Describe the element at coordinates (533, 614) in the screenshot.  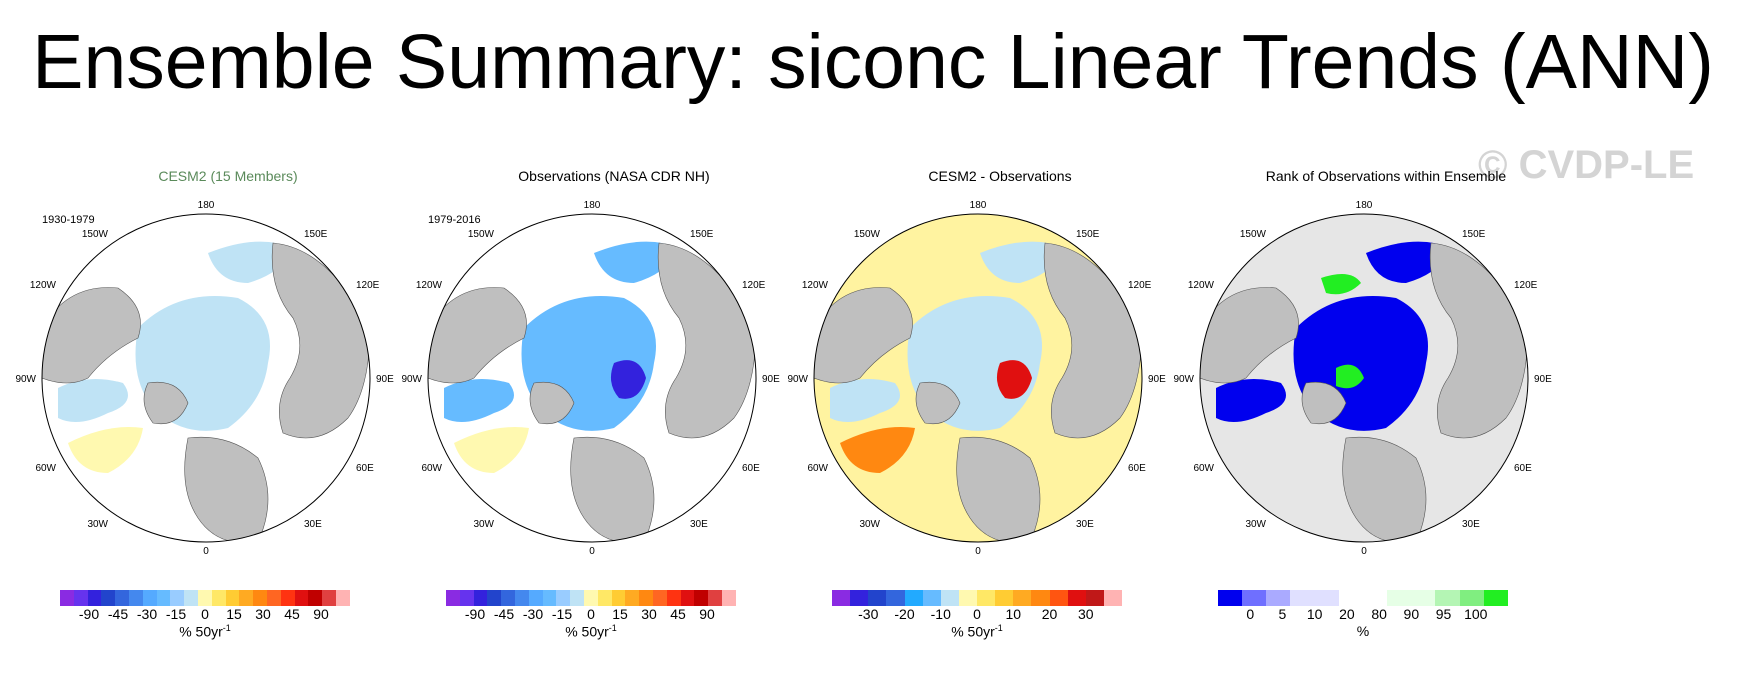
I see `colorbar-tick-label: -30` at that location.